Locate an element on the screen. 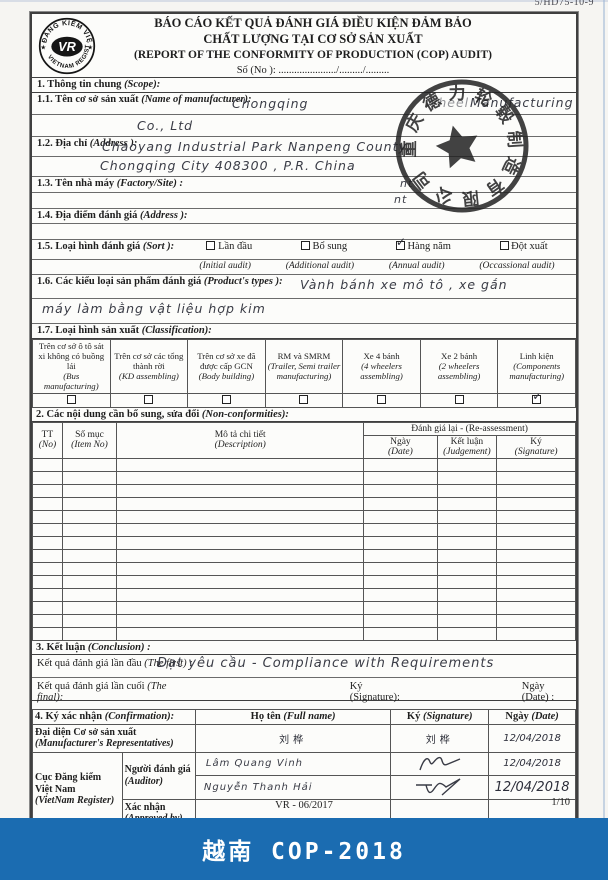  hw-auditor1-name: Lâm Quang Vinh is located at coordinates (293, 763).